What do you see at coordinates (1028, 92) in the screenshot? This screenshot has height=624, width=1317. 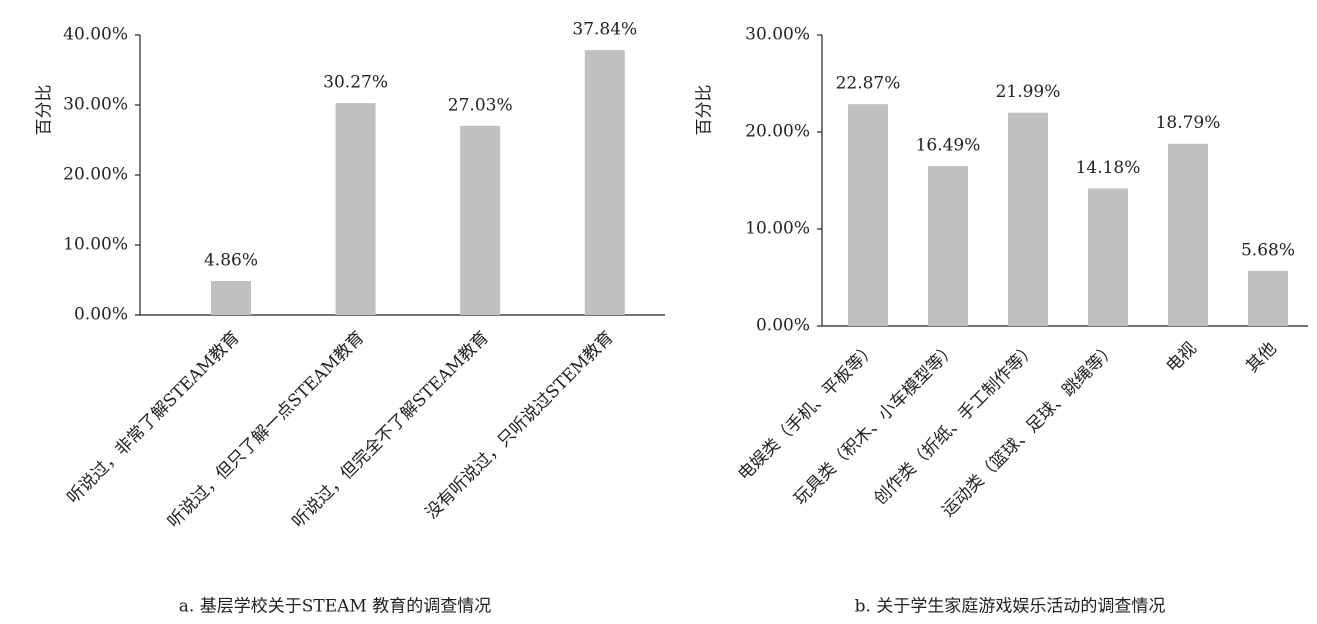 I see `value-label: 21.99%` at bounding box center [1028, 92].